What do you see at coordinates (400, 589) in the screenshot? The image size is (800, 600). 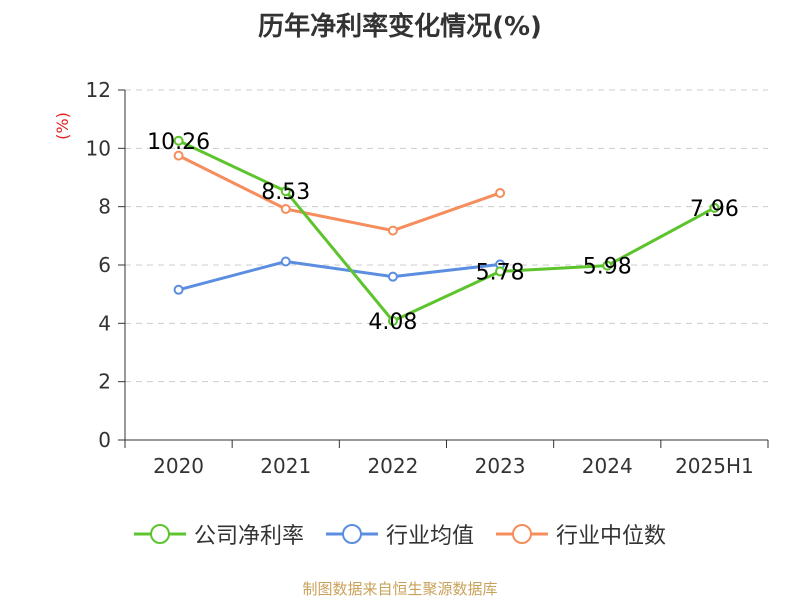 I see `source-note: 制图数据来自恒生聚源数据库` at bounding box center [400, 589].